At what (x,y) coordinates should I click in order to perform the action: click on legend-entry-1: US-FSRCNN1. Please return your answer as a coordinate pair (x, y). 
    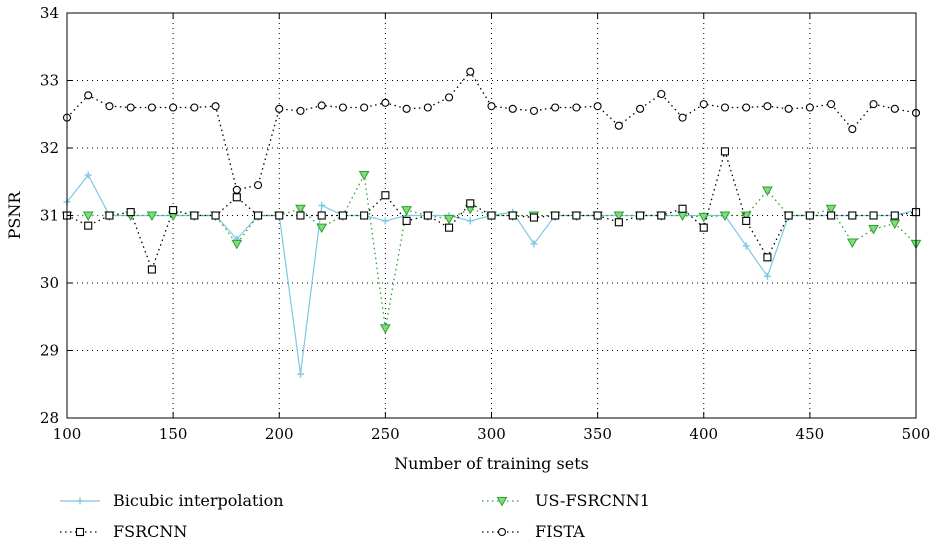
    Looking at the image, I should click on (566, 500).